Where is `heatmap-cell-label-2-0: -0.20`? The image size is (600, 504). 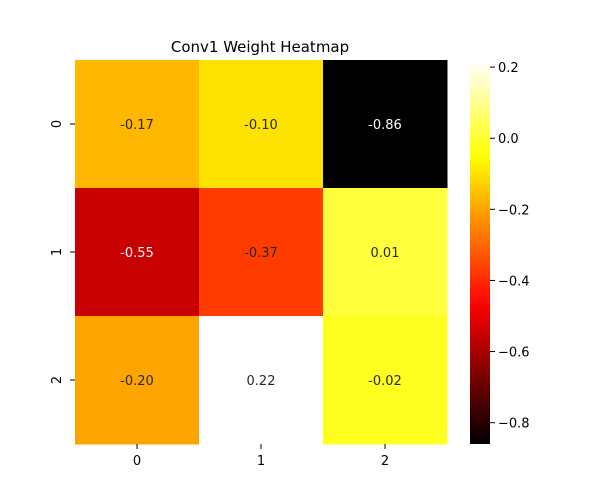 heatmap-cell-label-2-0: -0.20 is located at coordinates (137, 381).